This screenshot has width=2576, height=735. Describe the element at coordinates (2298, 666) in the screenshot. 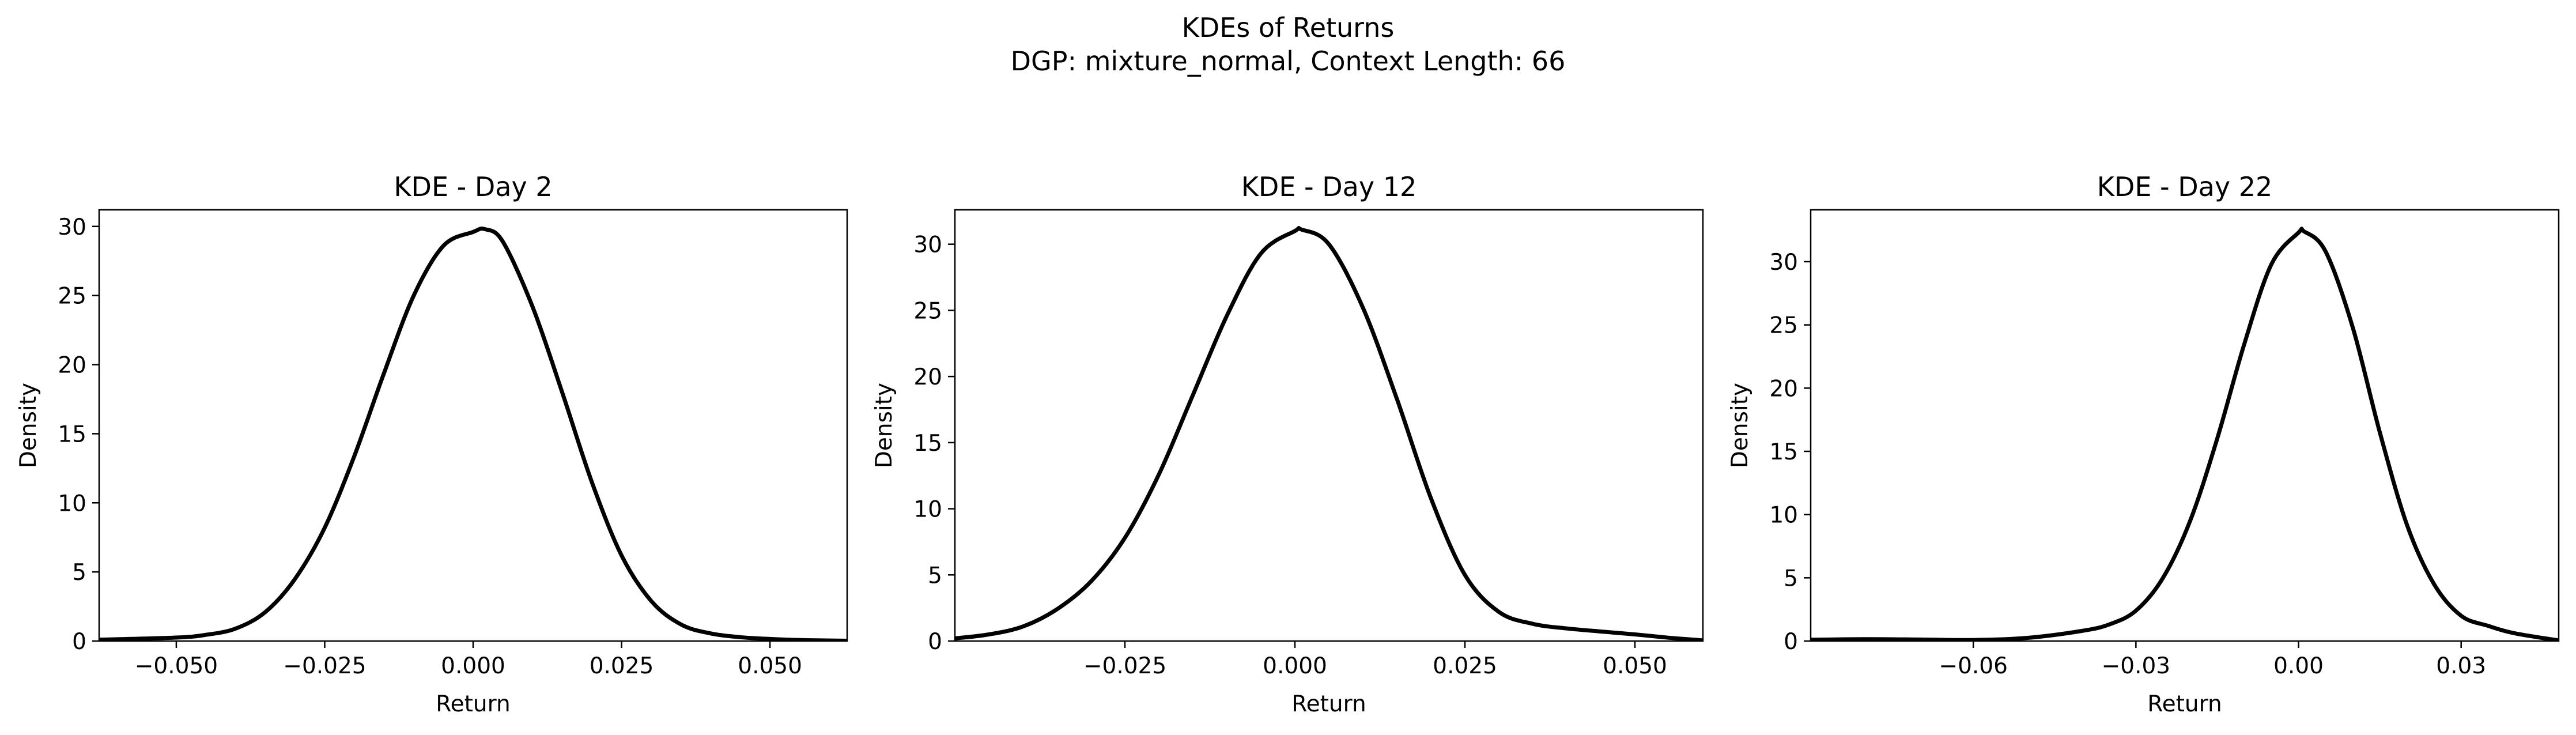

I see `x-tick-label: 0.00` at that location.